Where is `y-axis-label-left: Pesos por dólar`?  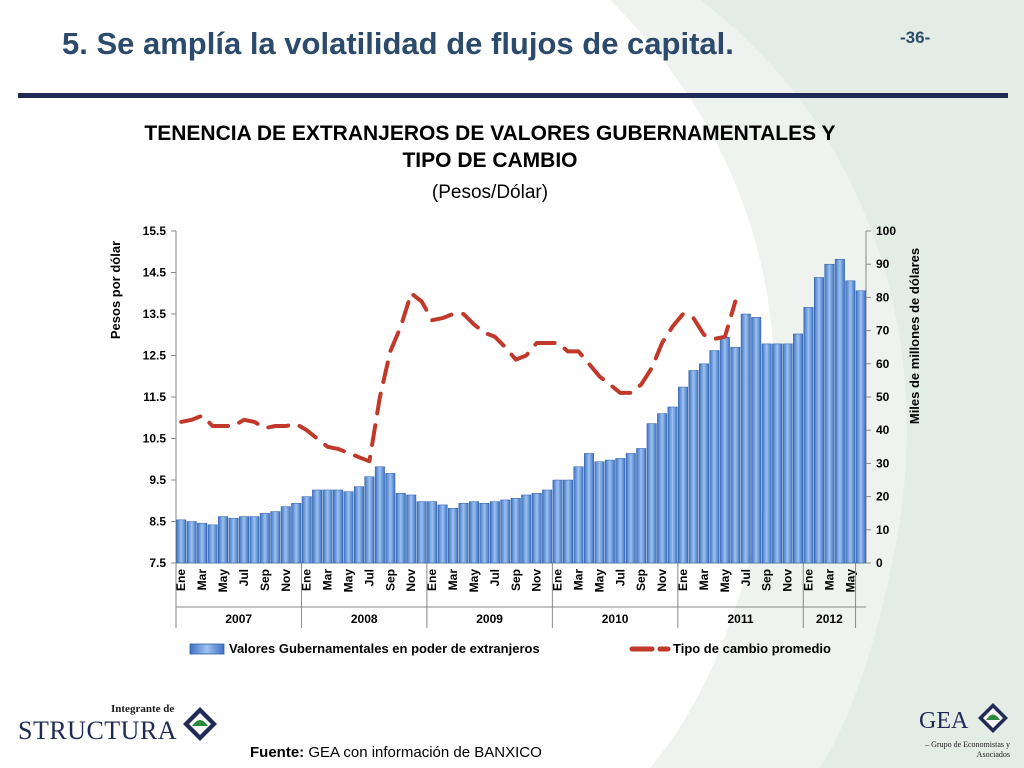
y-axis-label-left: Pesos por dólar is located at coordinates (115, 290).